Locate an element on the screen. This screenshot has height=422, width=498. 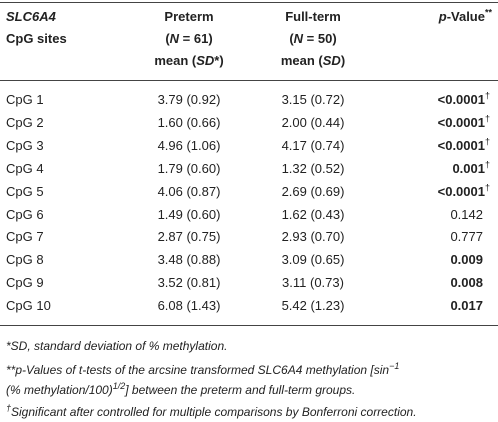
cell-preterm: 3.79 (0.92) is located at coordinates (189, 99).